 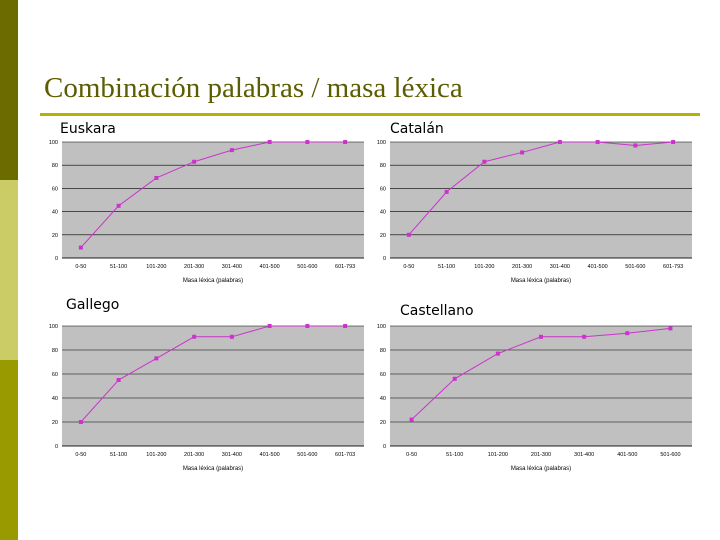 What do you see at coordinates (437, 311) in the screenshot?
I see `chart-label-castellano: Castellano` at bounding box center [437, 311].